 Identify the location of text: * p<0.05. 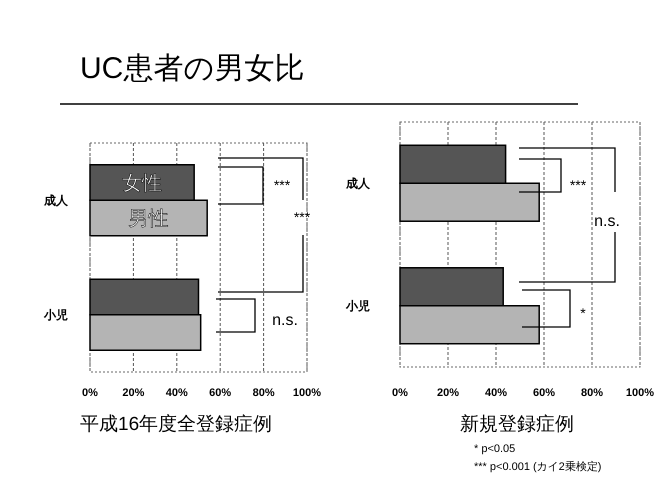
(495, 449).